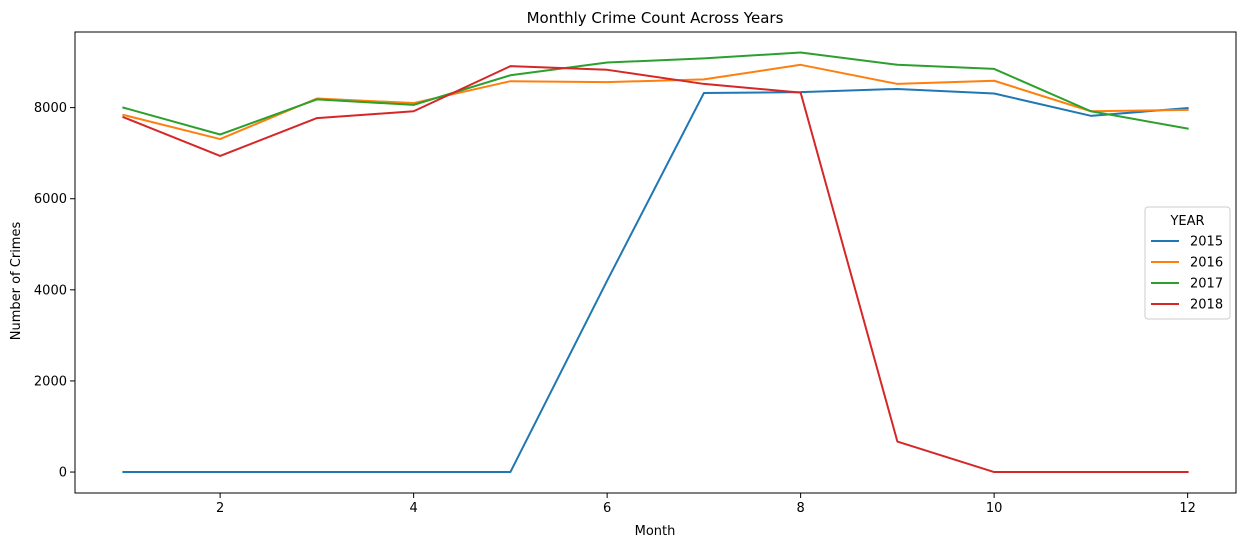  I want to click on x-axis-label: Month, so click(655, 531).